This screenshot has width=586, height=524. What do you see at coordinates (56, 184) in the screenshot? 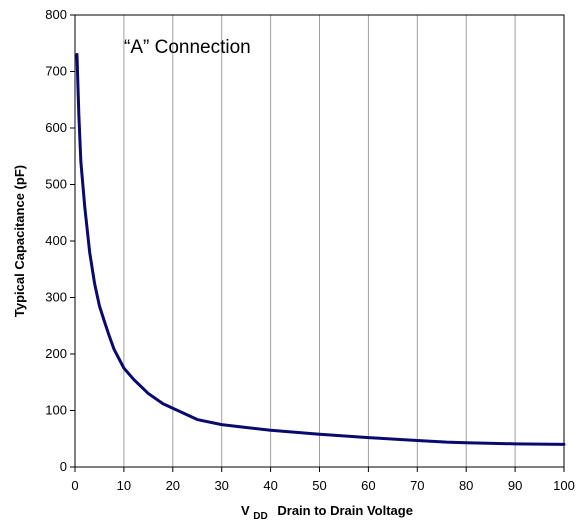
I see `y-tick-label: 500` at bounding box center [56, 184].